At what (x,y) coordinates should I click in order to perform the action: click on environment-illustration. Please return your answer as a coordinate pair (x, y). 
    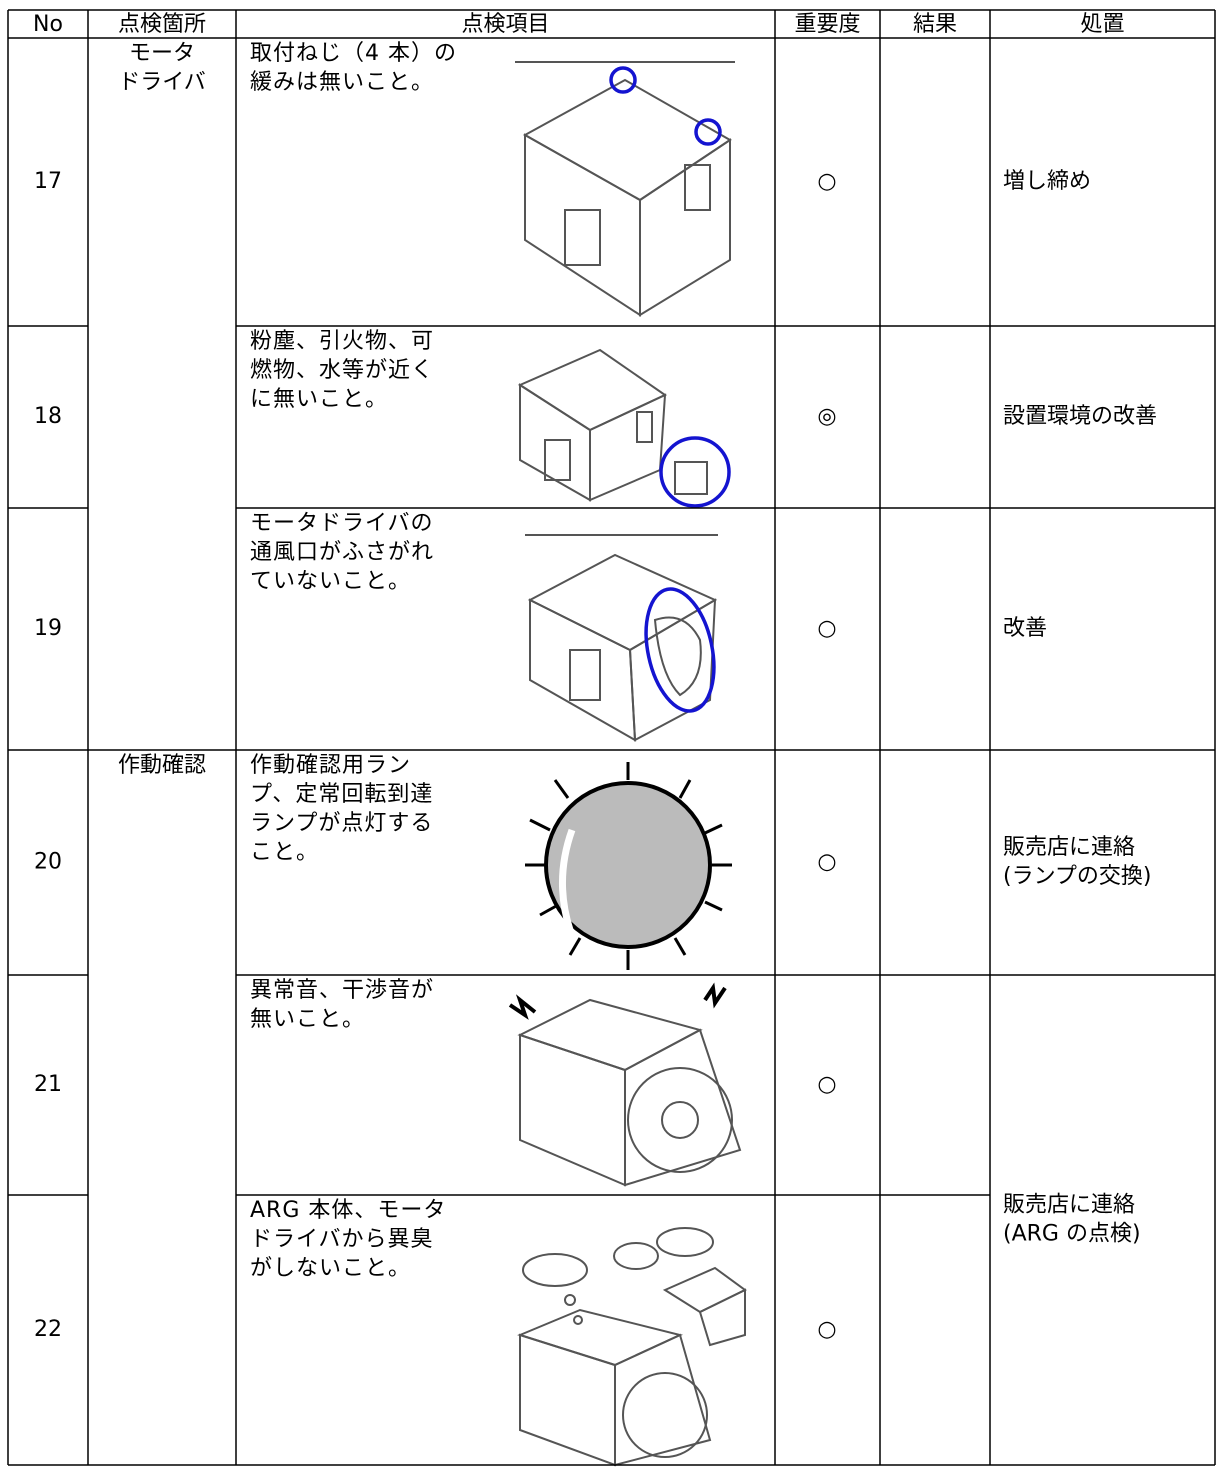
    Looking at the image, I should click on (624, 428).